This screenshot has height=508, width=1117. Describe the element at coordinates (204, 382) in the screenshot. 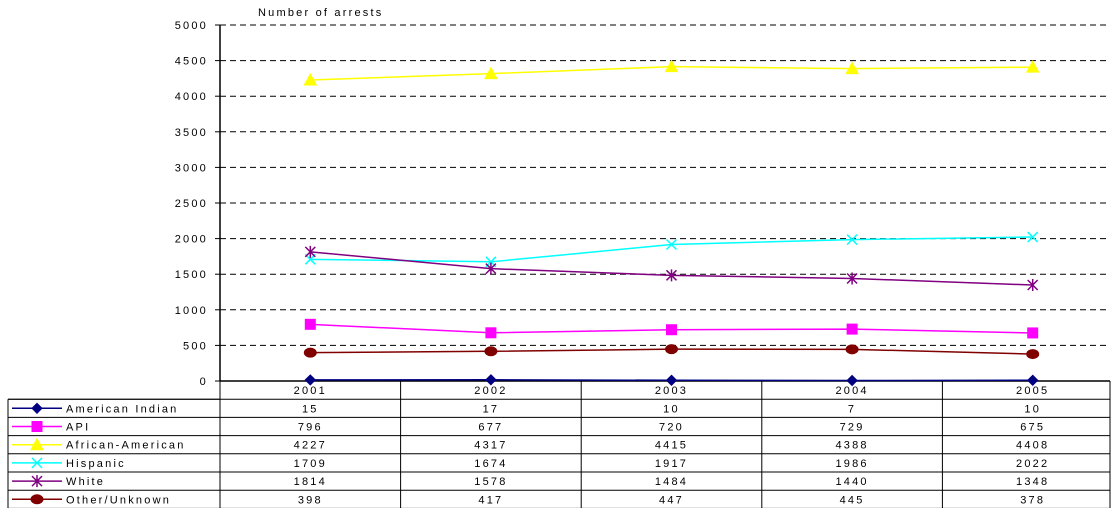

I see `y-tick-label: 0` at that location.